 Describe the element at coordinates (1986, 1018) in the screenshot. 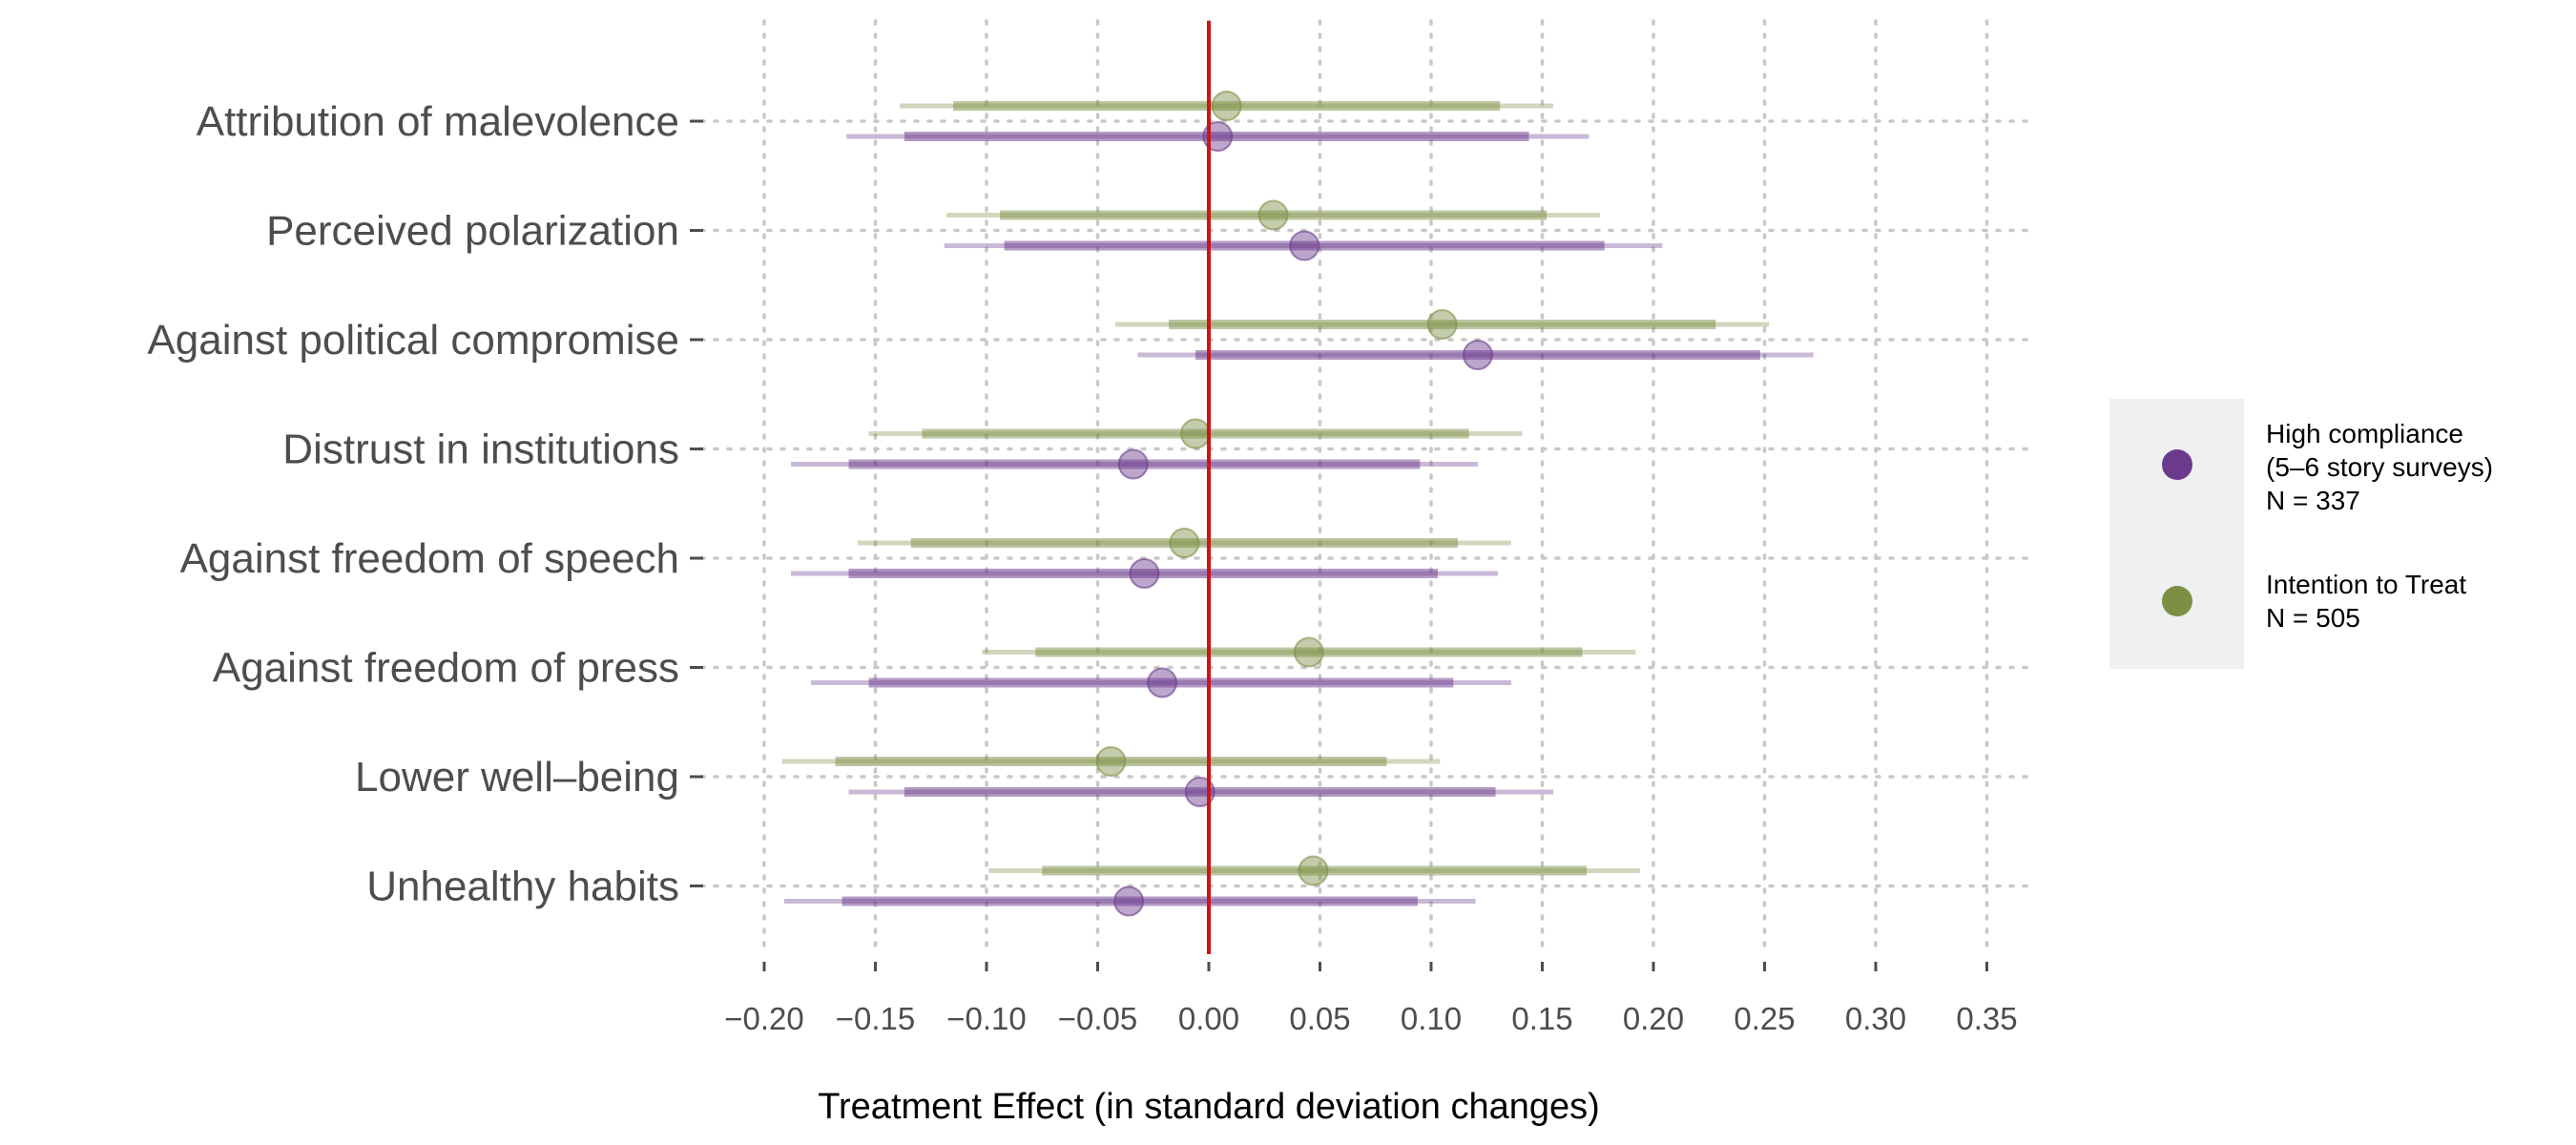

I see `x-tick-label: 0.35` at that location.